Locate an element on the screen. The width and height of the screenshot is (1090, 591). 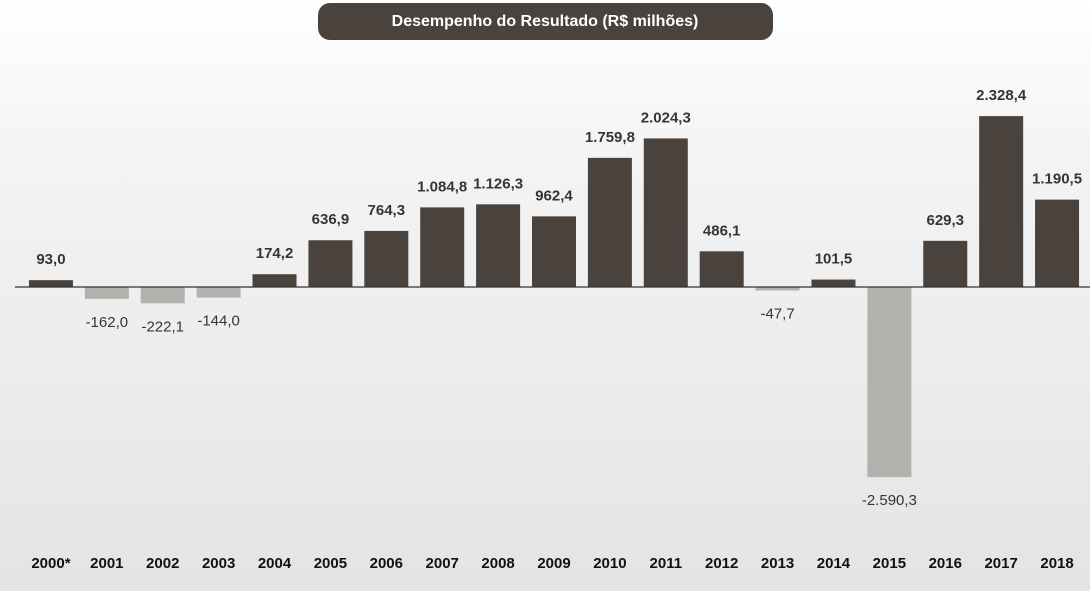
x-tick-label: 2013 is located at coordinates (777, 563).